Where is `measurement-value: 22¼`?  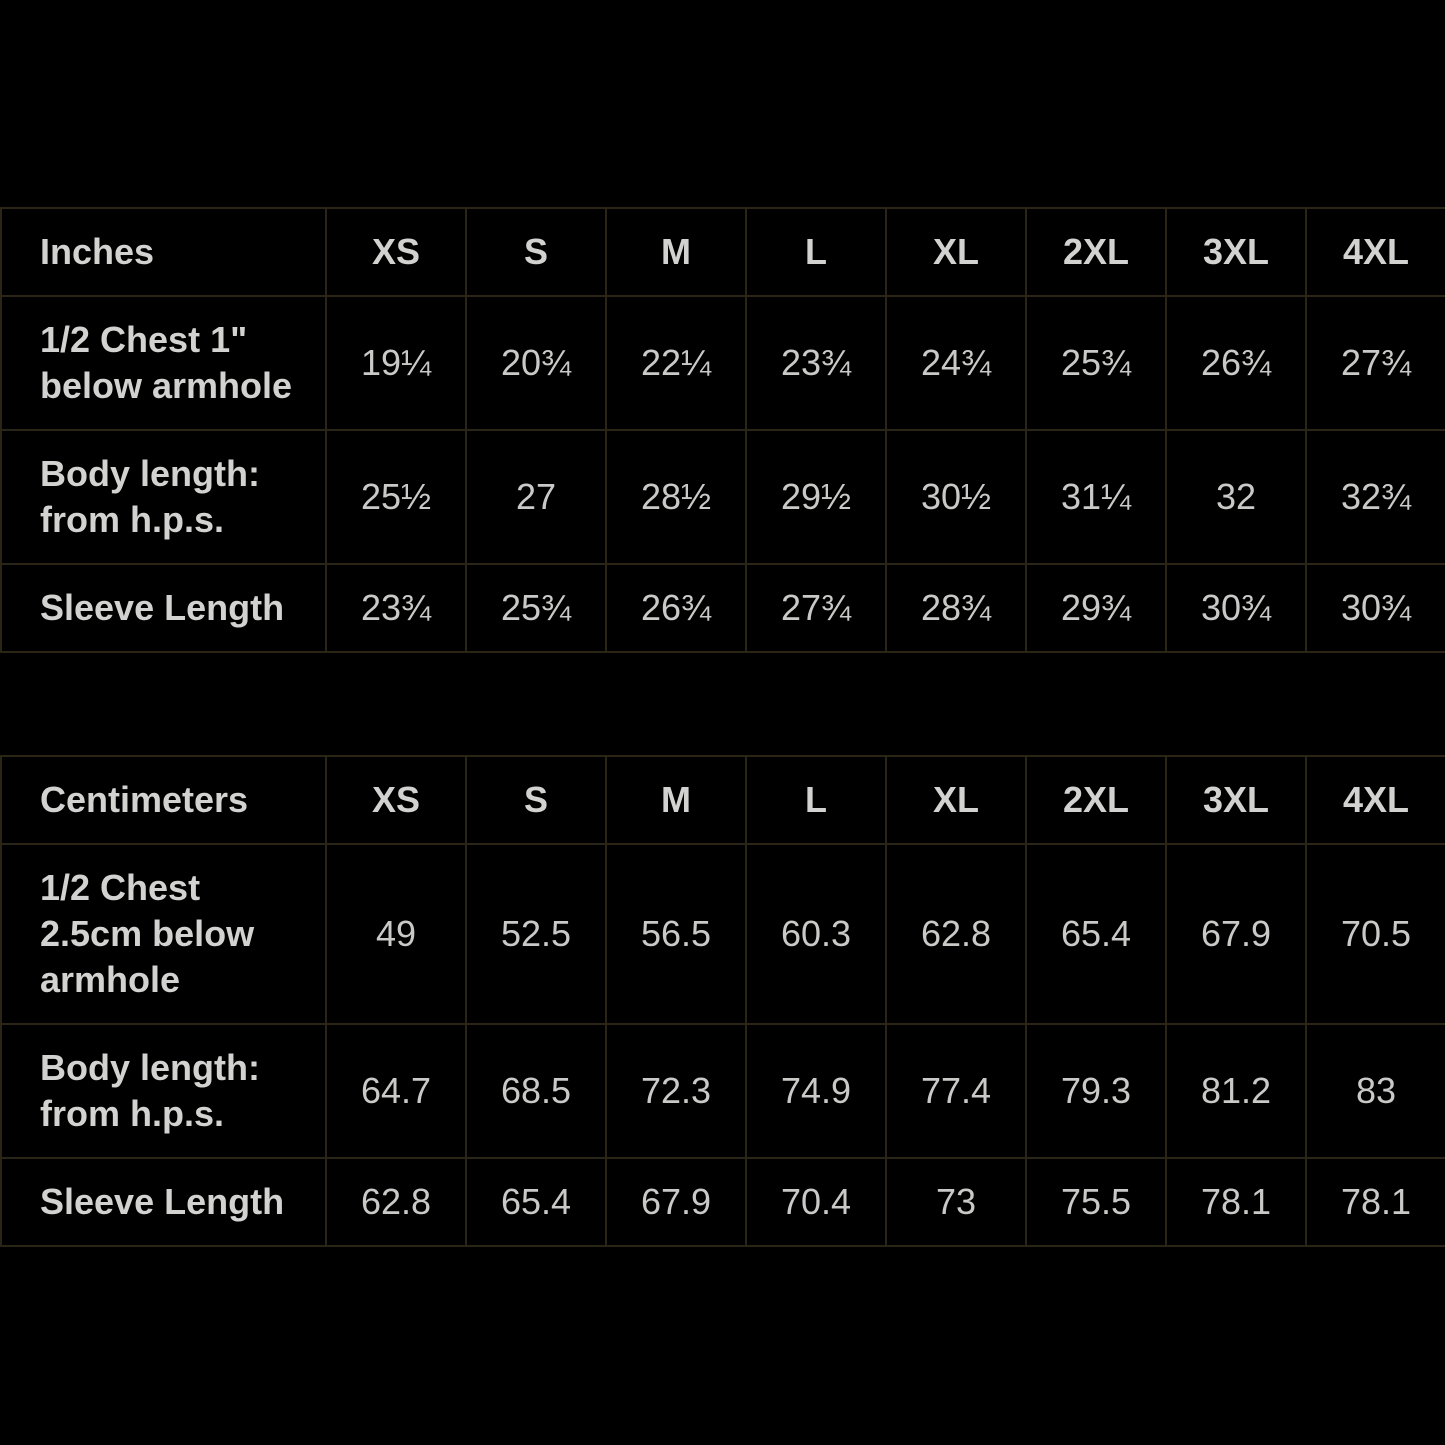
measurement-value: 22¼ is located at coordinates (676, 363).